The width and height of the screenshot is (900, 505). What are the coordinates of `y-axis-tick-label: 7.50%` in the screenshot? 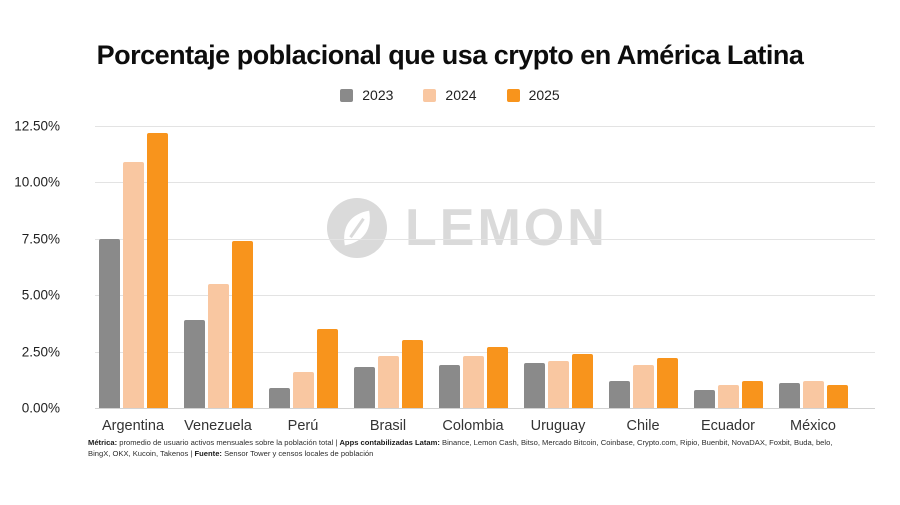 It's located at (40, 239).